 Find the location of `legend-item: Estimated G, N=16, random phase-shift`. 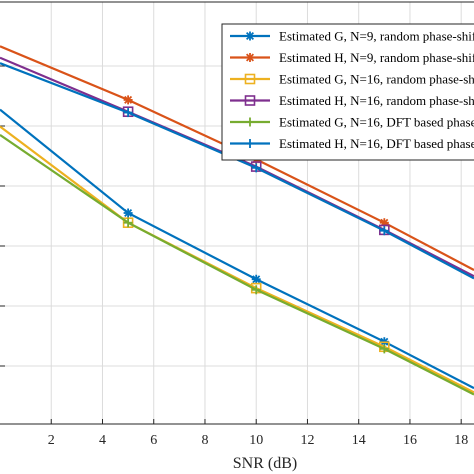

legend-item: Estimated G, N=16, random phase-shift is located at coordinates (352, 79).